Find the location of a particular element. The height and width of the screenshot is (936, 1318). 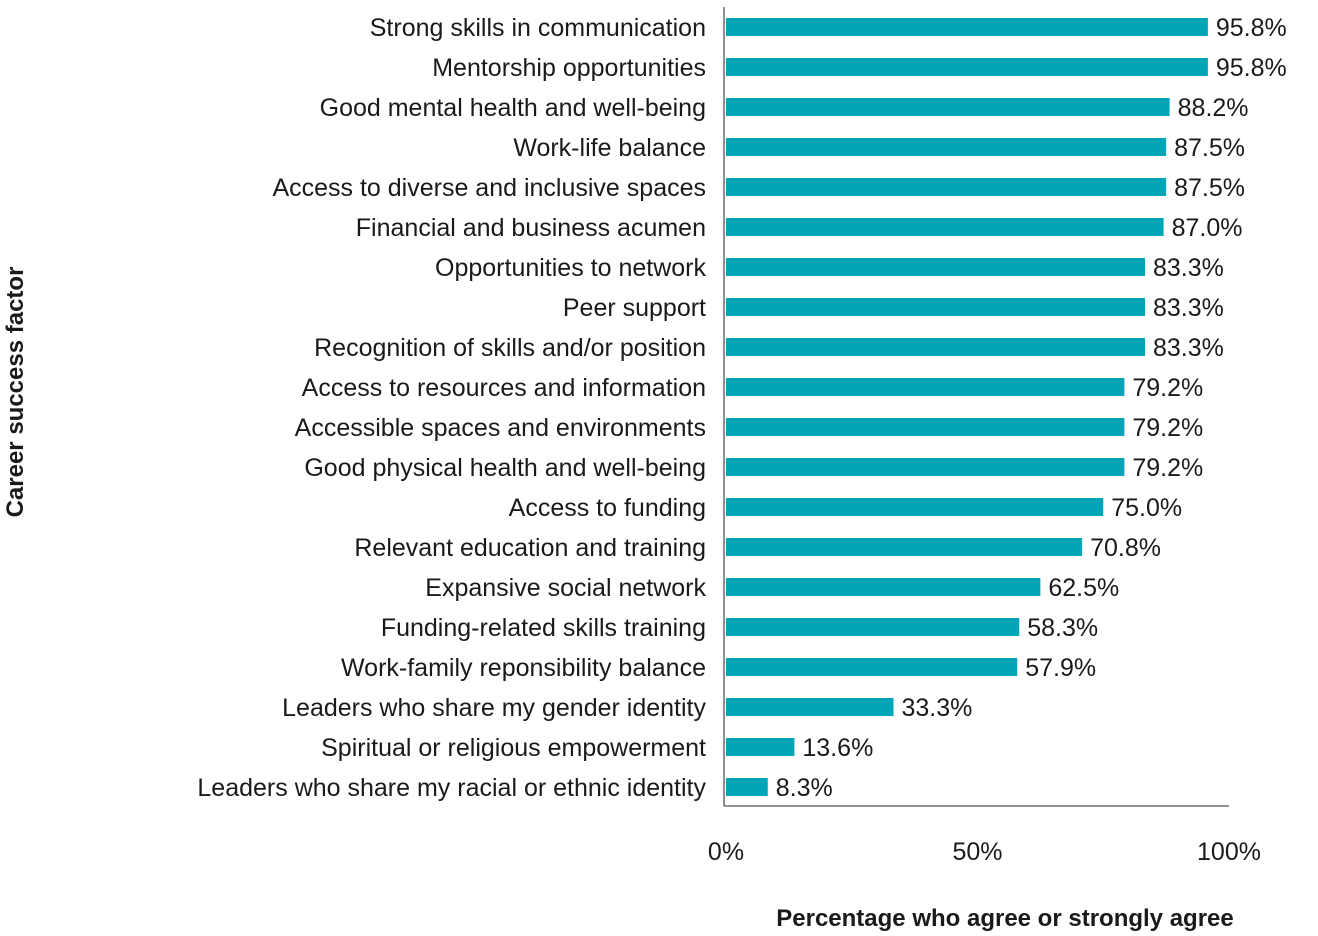

category-label: Good physical health and well-being is located at coordinates (505, 468).